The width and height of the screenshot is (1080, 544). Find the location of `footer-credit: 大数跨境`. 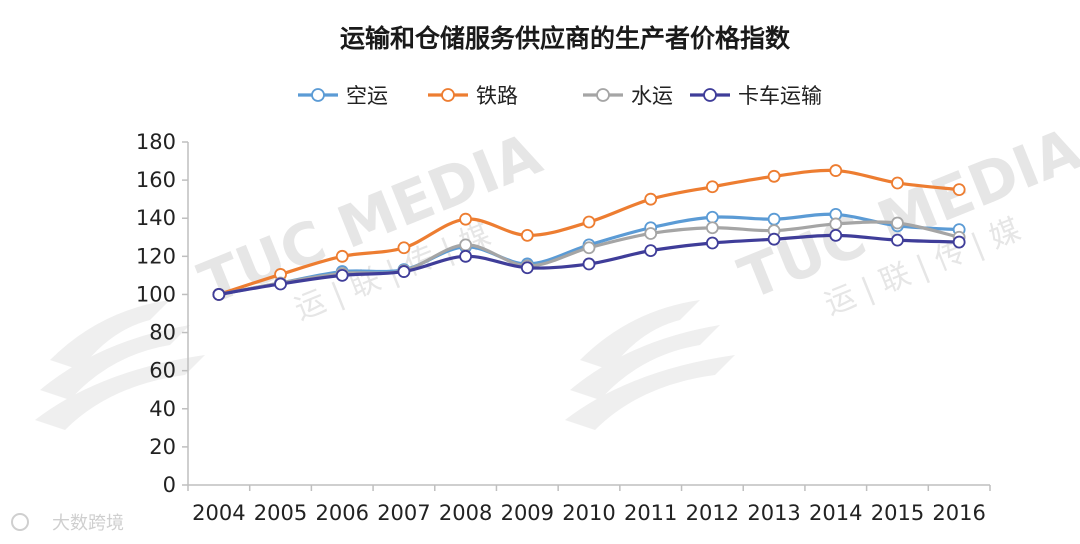

footer-credit: 大数跨境 is located at coordinates (67, 523).